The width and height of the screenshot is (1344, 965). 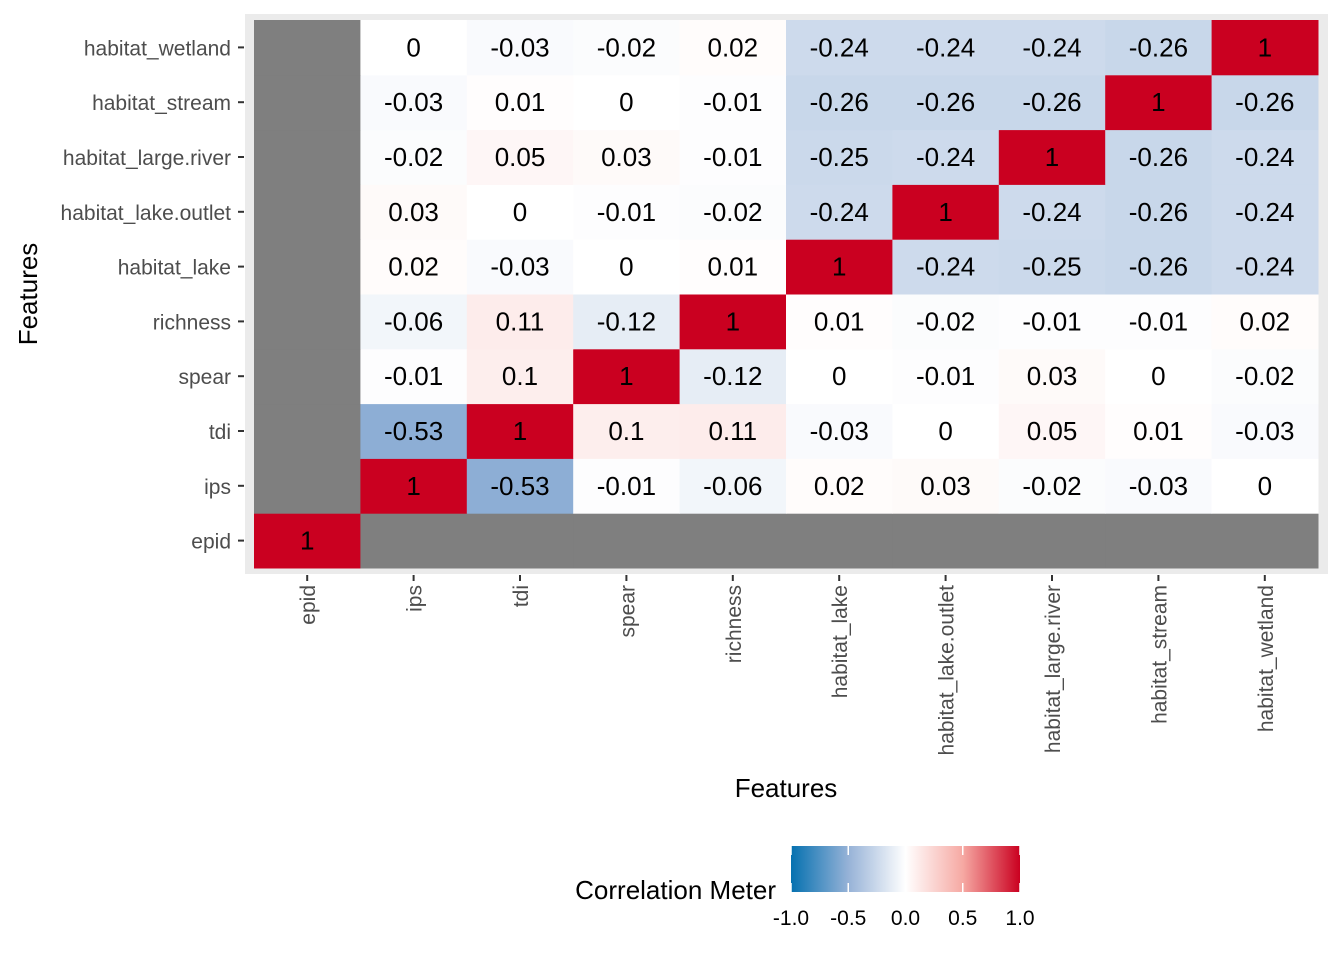 What do you see at coordinates (415, 598) in the screenshot?
I see `x-tick-label: ips` at bounding box center [415, 598].